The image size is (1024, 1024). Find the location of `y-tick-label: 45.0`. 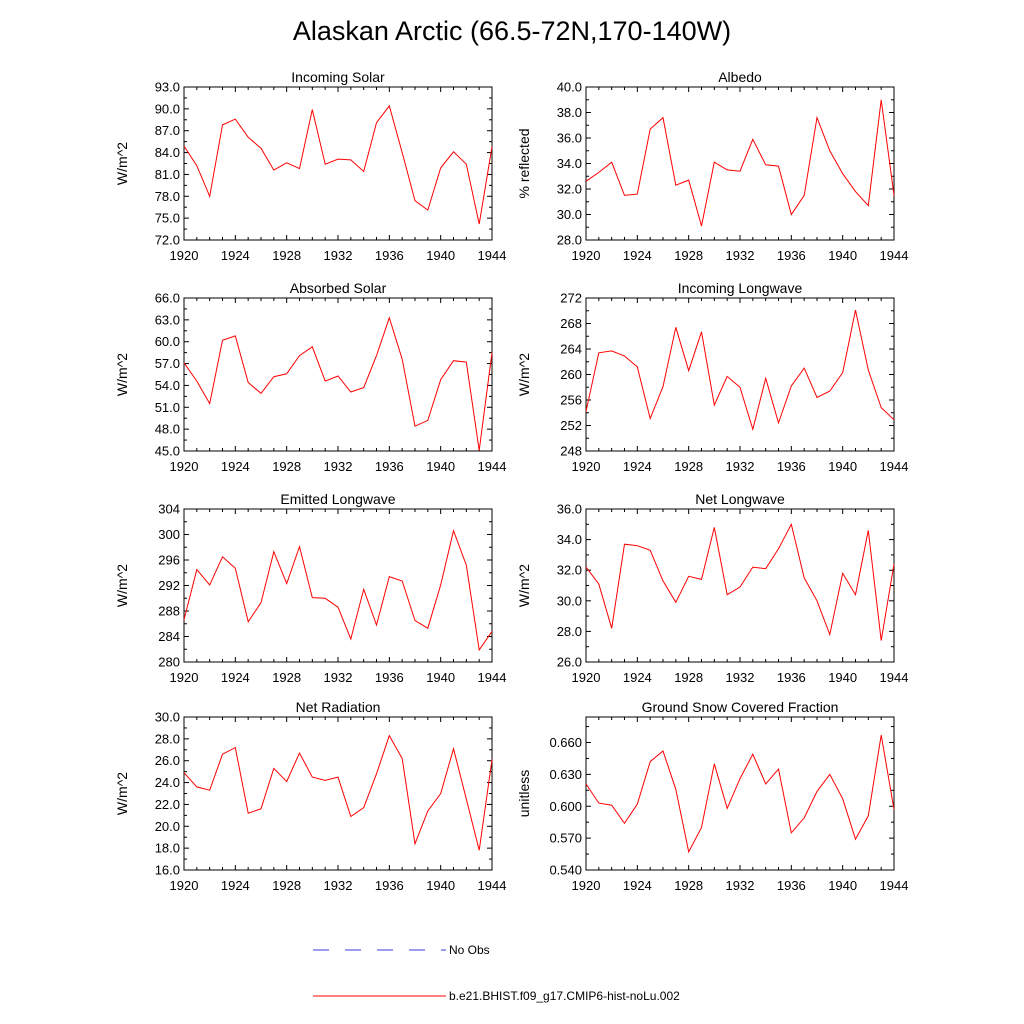

y-tick-label: 45.0 is located at coordinates (167, 451).